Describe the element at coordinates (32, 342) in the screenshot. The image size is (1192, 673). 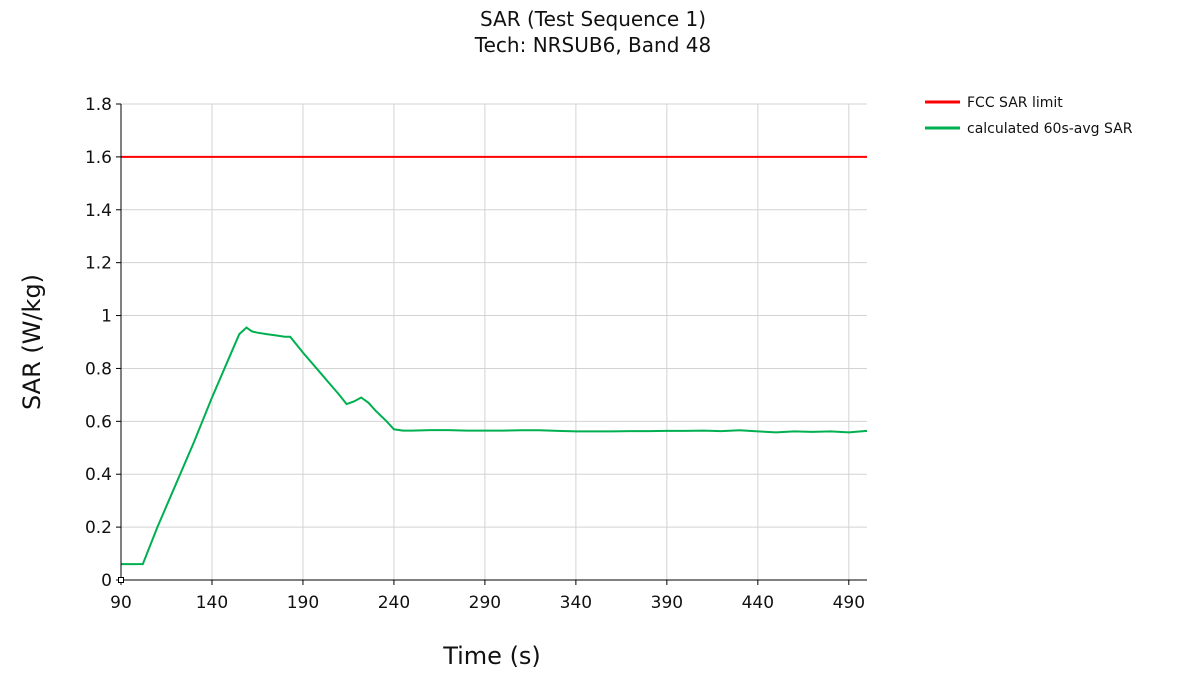
I see `y-axis-label: SAR (W/kg)` at that location.